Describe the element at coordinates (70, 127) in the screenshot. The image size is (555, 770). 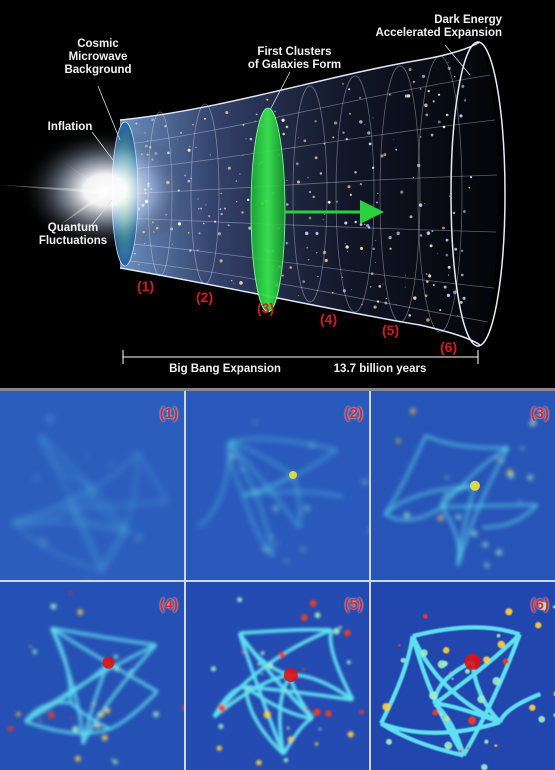
I see `inflation-label: Inflation` at that location.